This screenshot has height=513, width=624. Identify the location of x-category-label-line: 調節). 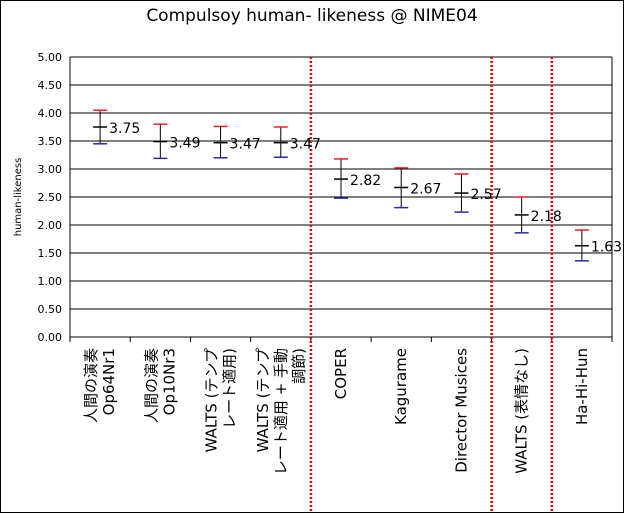
(299, 366).